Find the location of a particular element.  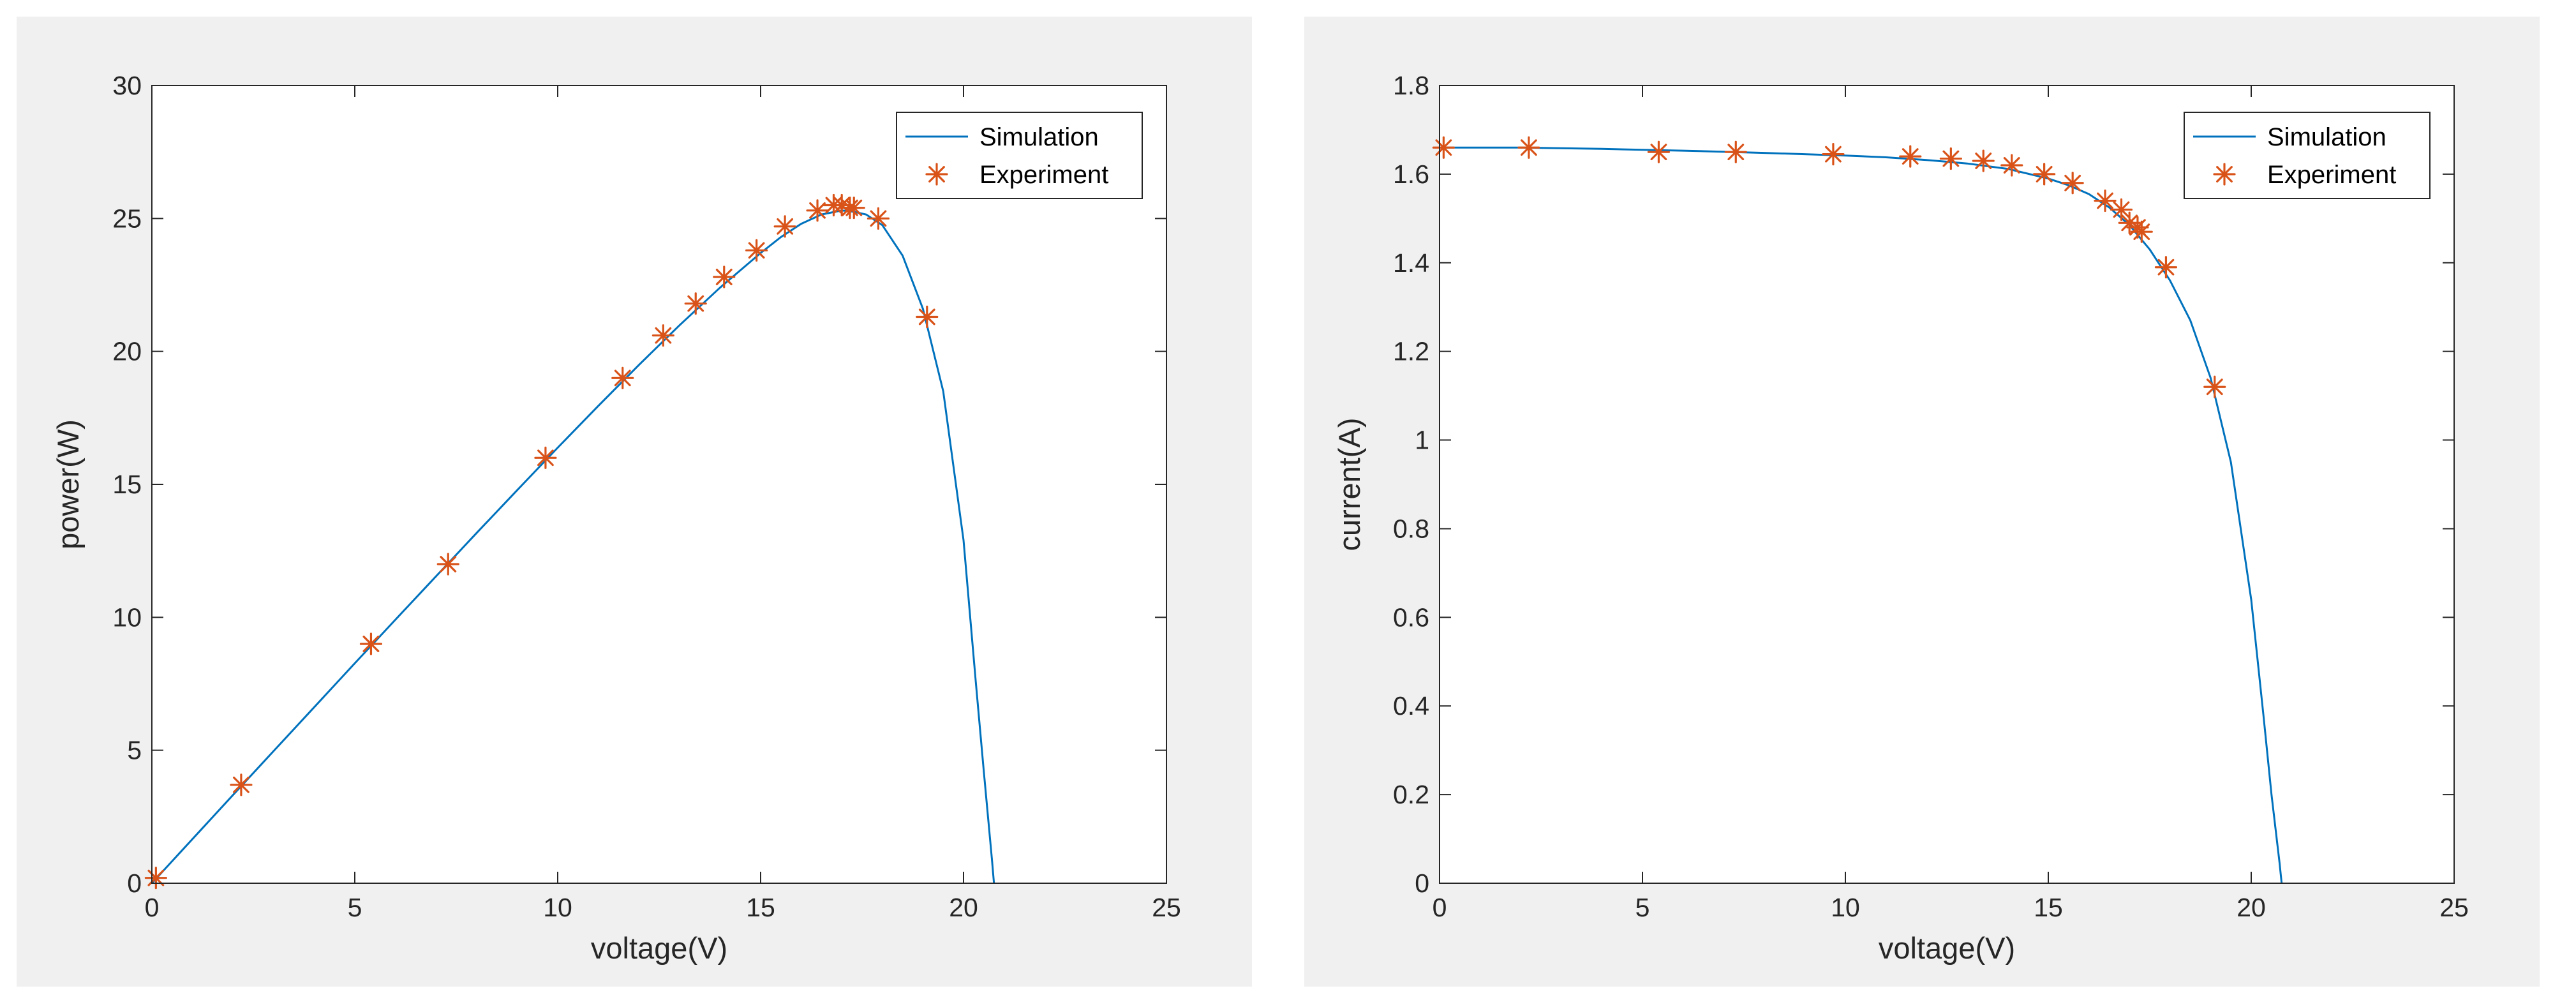

x-tick-label: 25 is located at coordinates (1166, 907).